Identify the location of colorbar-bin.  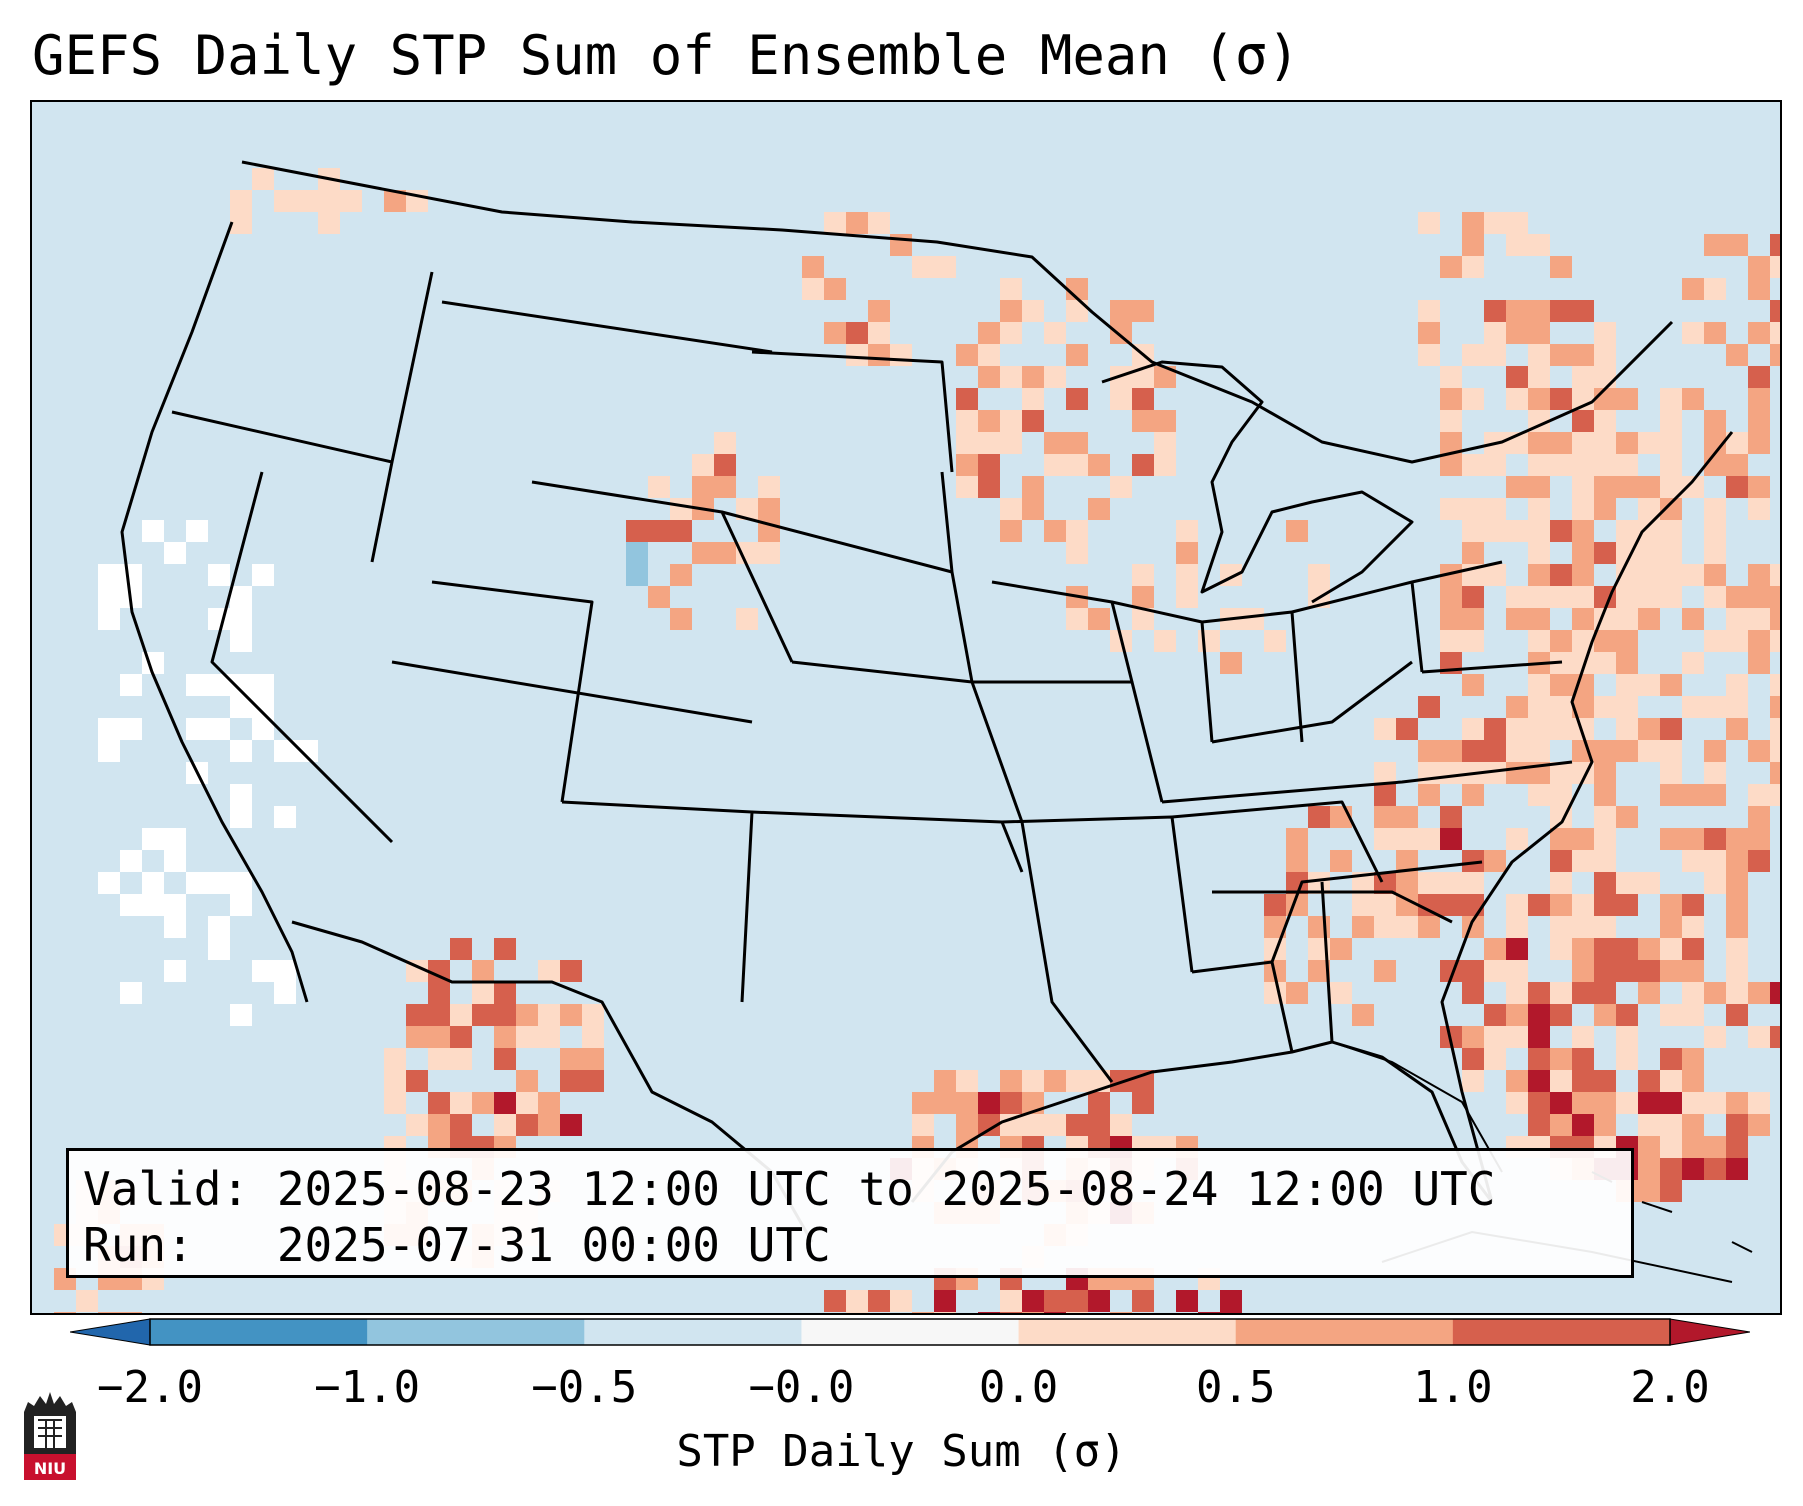
(1344, 1332).